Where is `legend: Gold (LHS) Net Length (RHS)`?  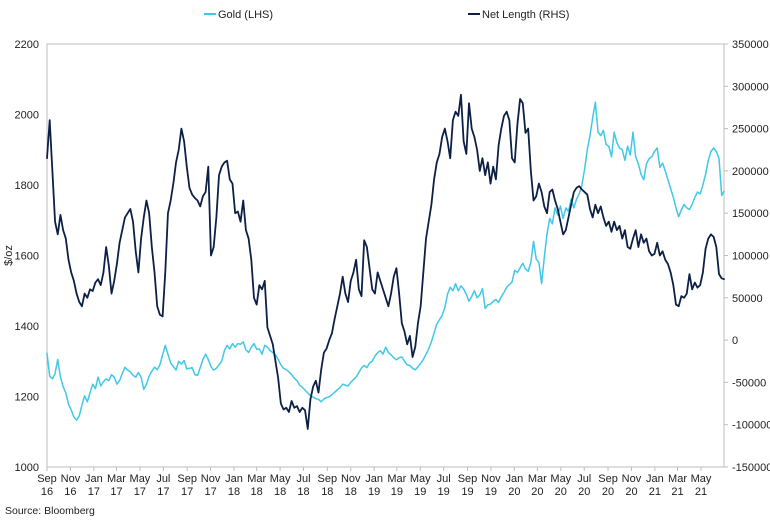
legend: Gold (LHS) Net Length (RHS) is located at coordinates (386, 15).